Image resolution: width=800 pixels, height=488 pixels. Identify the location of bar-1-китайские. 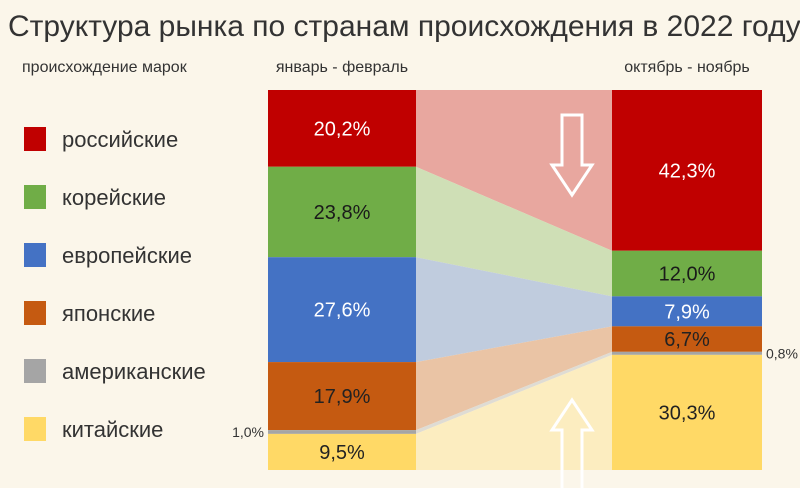
(687, 412).